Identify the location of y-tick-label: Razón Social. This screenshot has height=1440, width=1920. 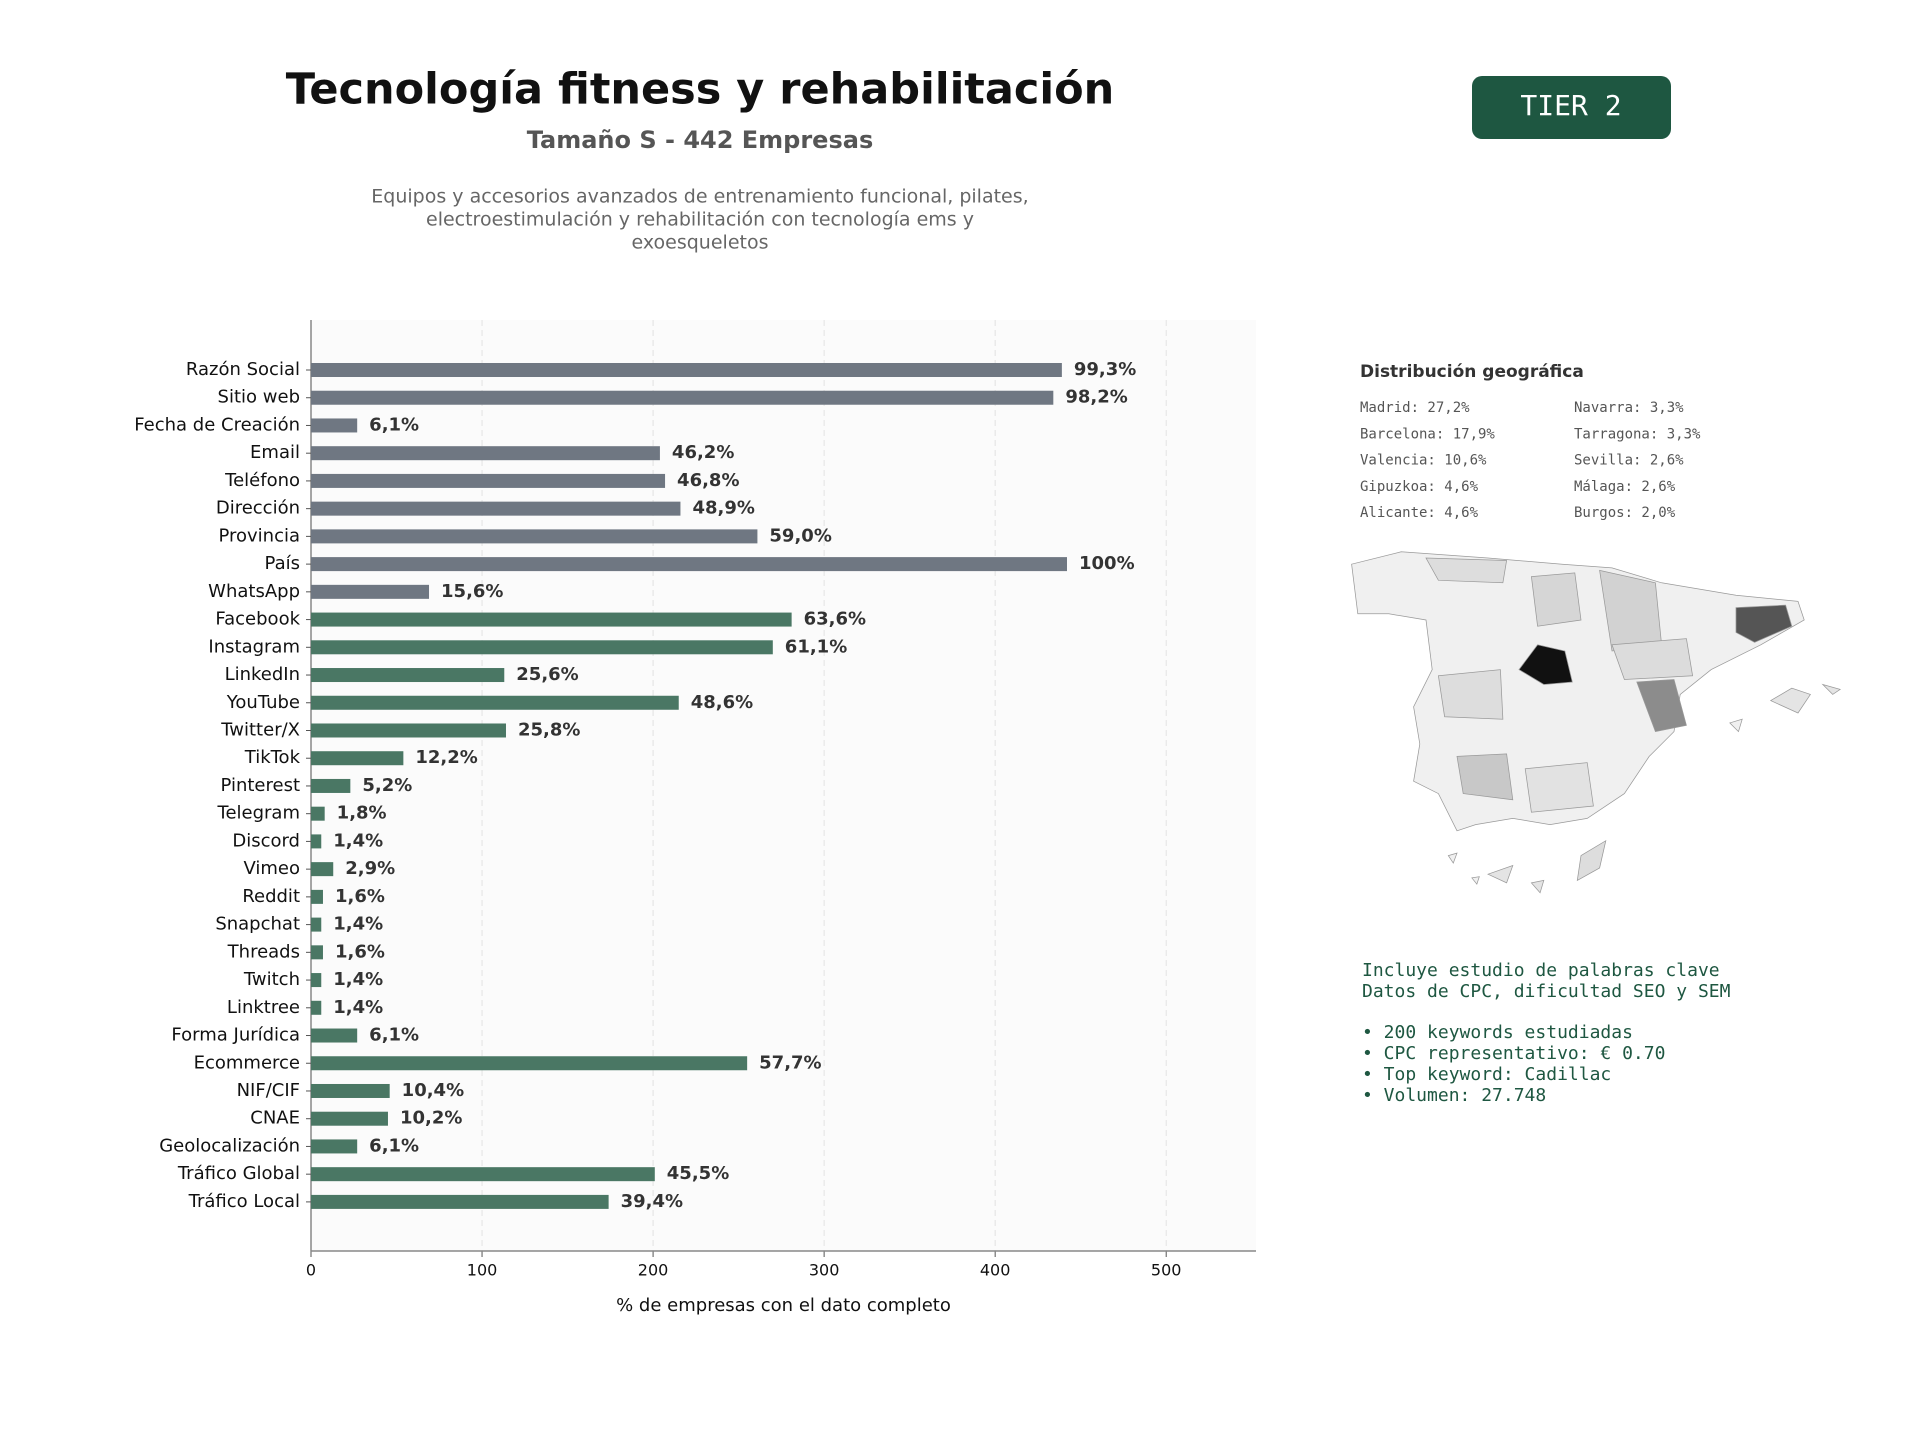
(243, 369).